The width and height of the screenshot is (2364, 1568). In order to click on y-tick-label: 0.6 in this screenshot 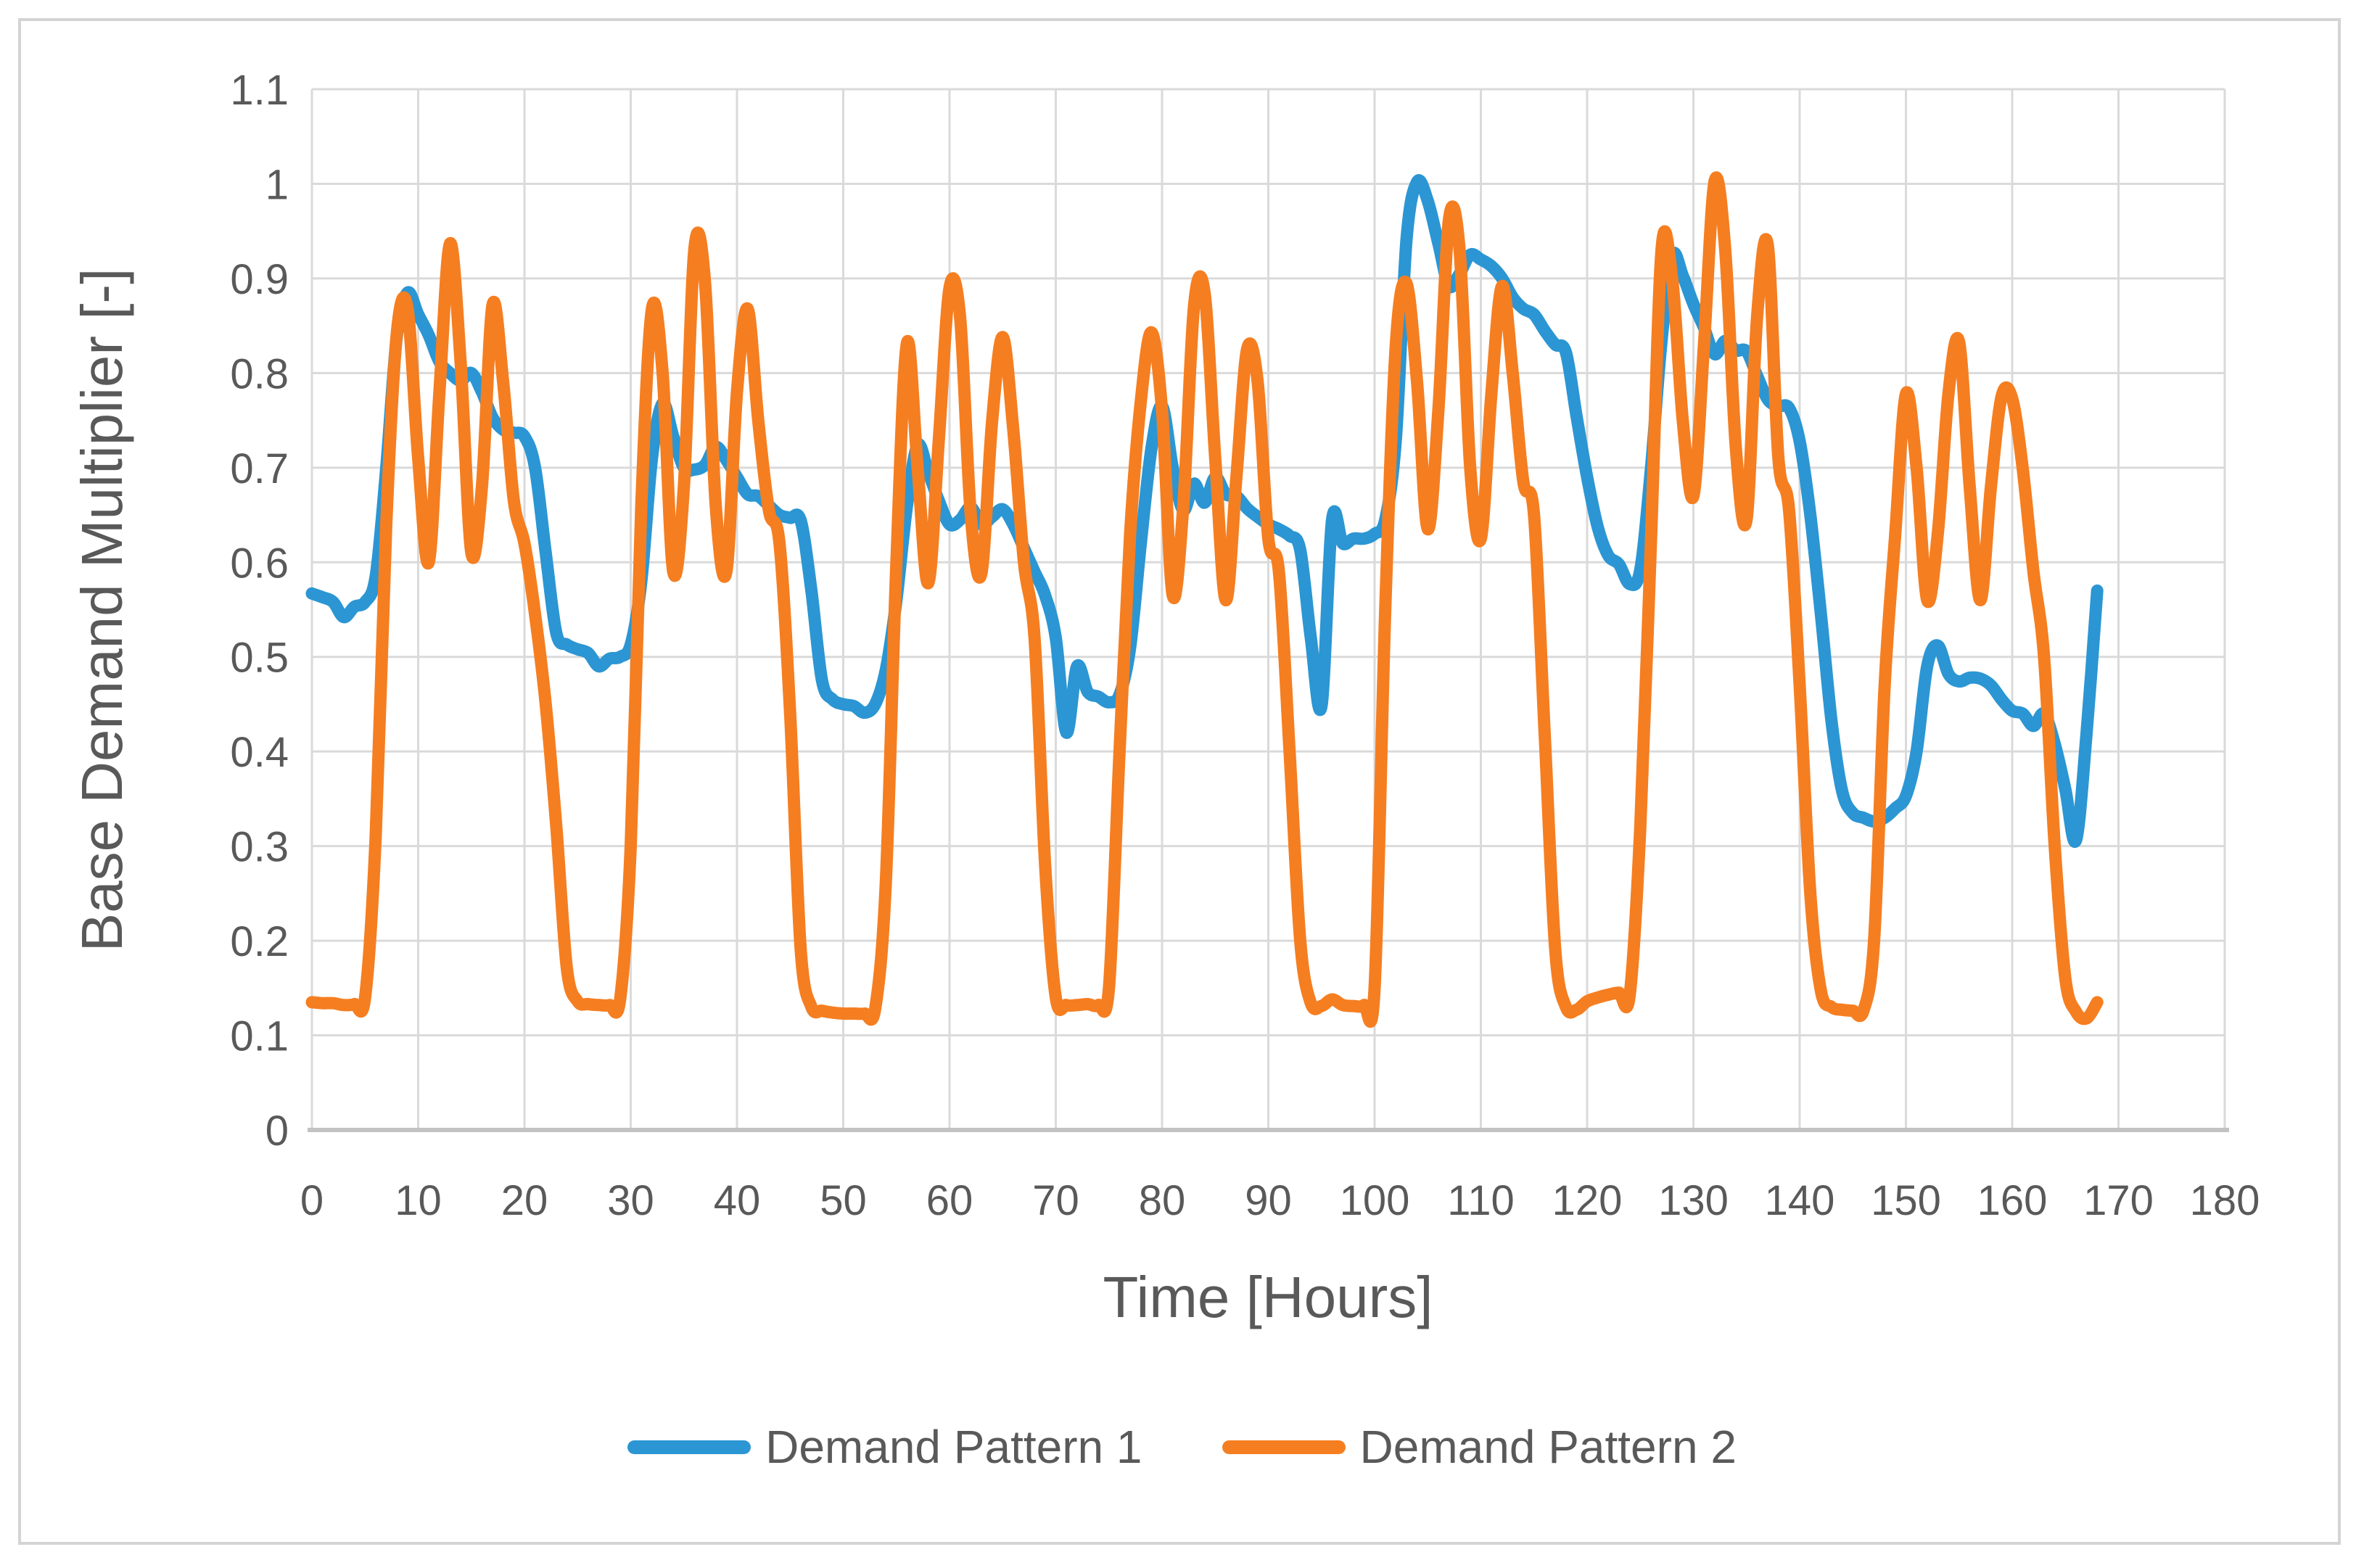, I will do `click(259, 563)`.